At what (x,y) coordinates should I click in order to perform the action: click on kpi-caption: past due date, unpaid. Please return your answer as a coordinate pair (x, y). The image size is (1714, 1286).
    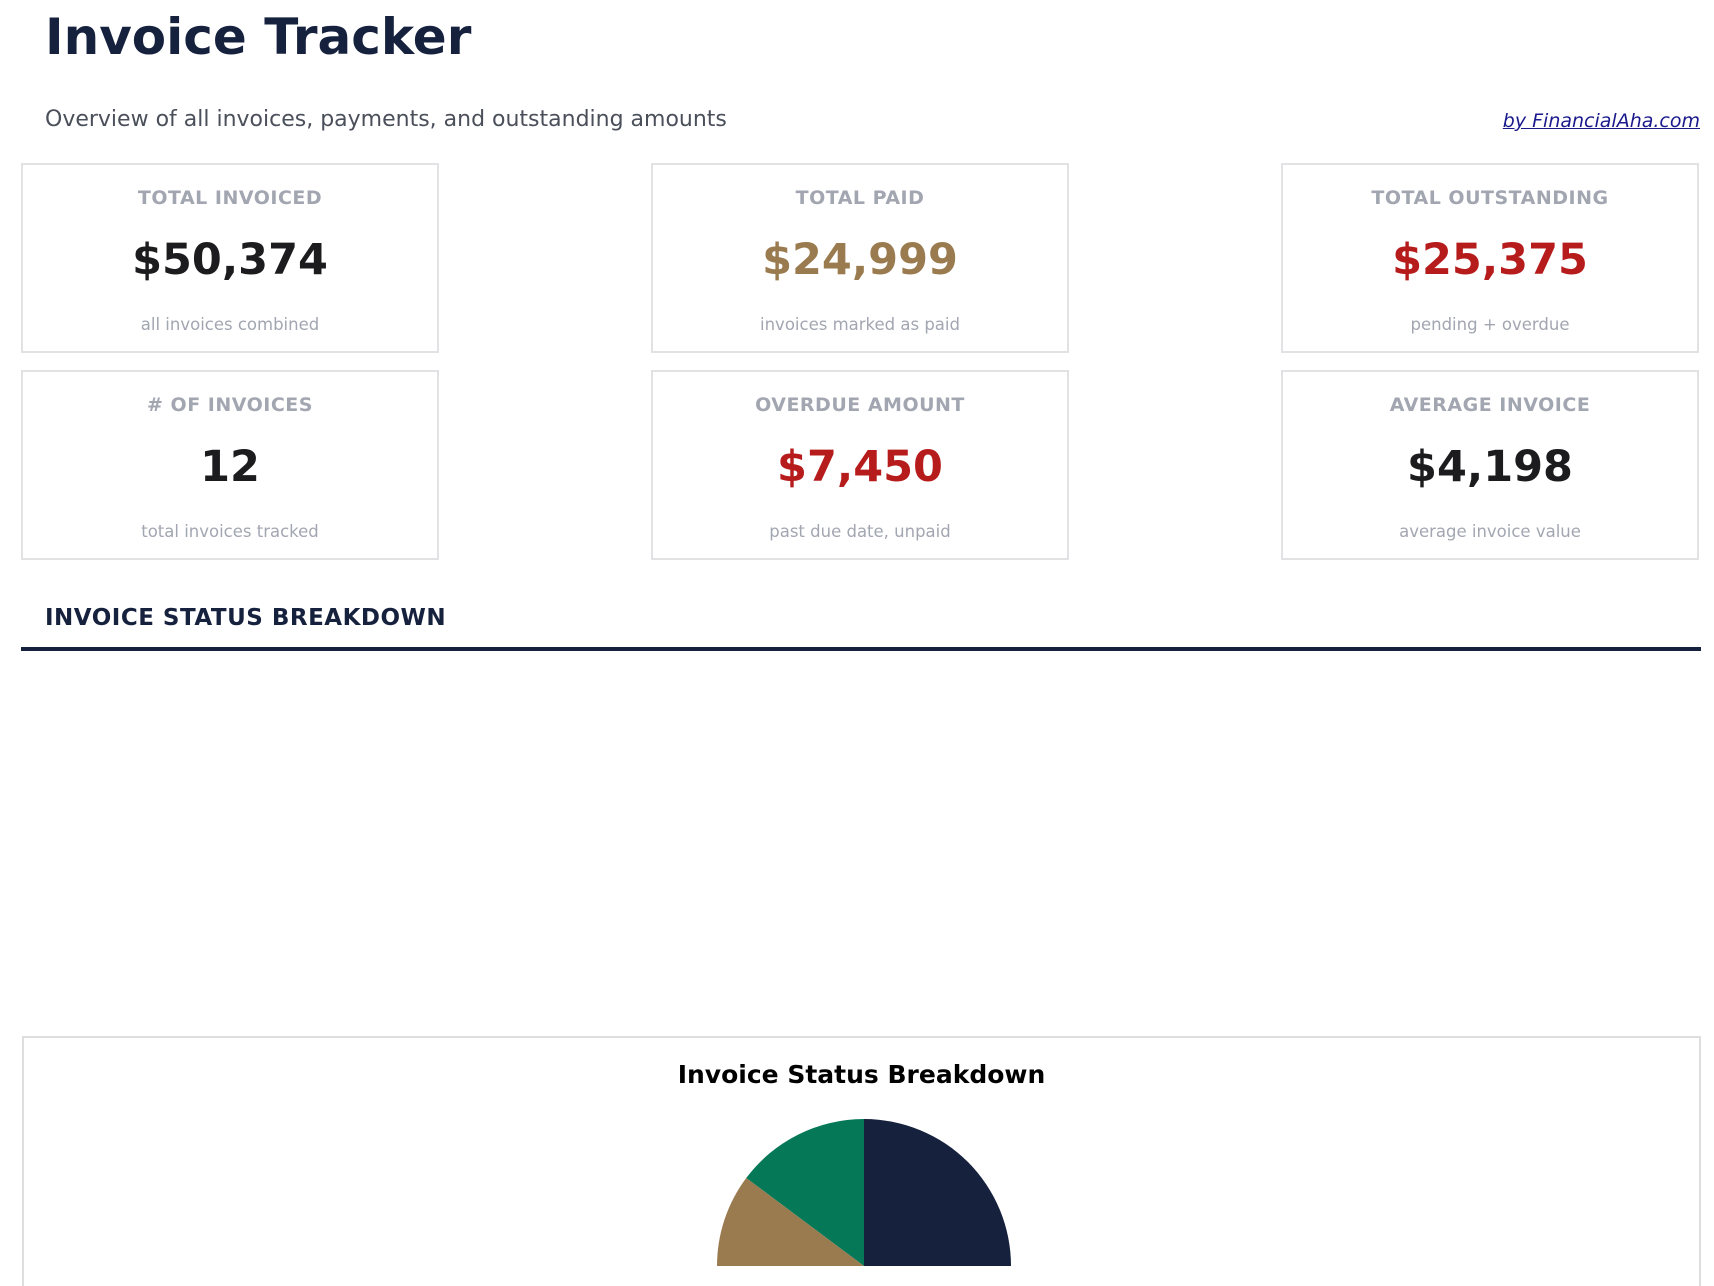
    Looking at the image, I should click on (860, 531).